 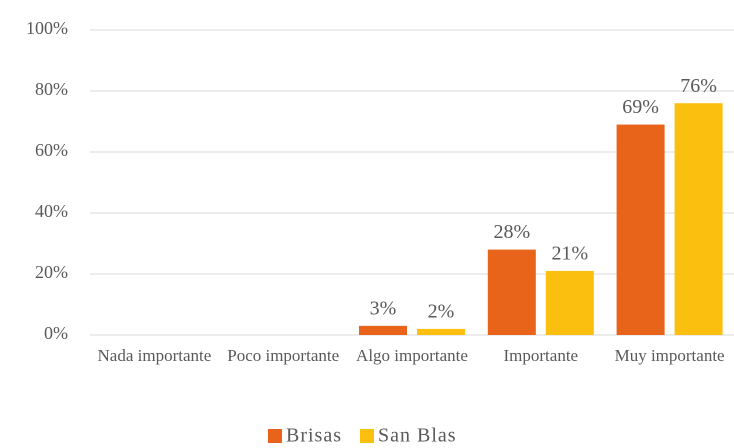 I want to click on legend-label: San Blas, so click(x=417, y=436).